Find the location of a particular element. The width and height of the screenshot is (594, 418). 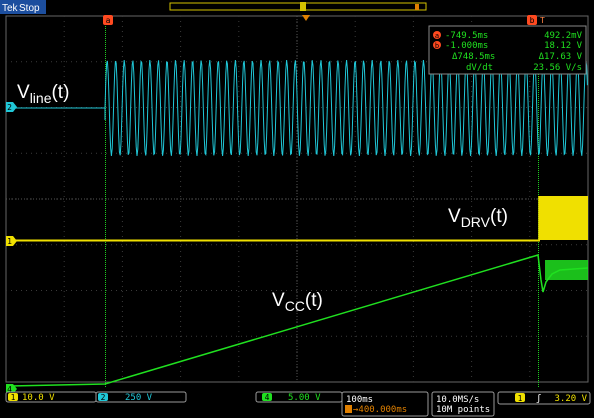

trigger-slope-icon: ʃ is located at coordinates (538, 399).